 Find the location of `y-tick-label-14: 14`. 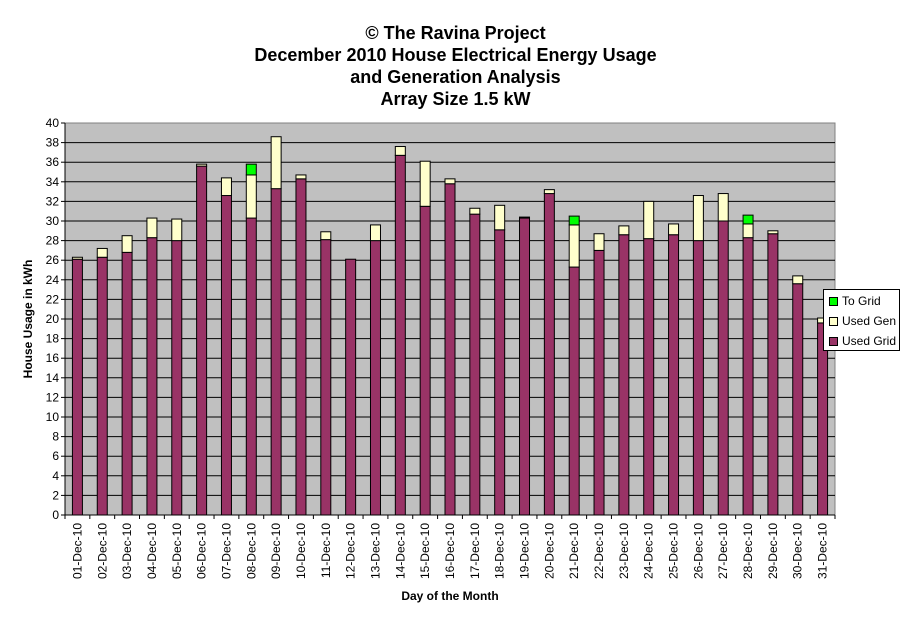

y-tick-label-14: 14 is located at coordinates (53, 378).